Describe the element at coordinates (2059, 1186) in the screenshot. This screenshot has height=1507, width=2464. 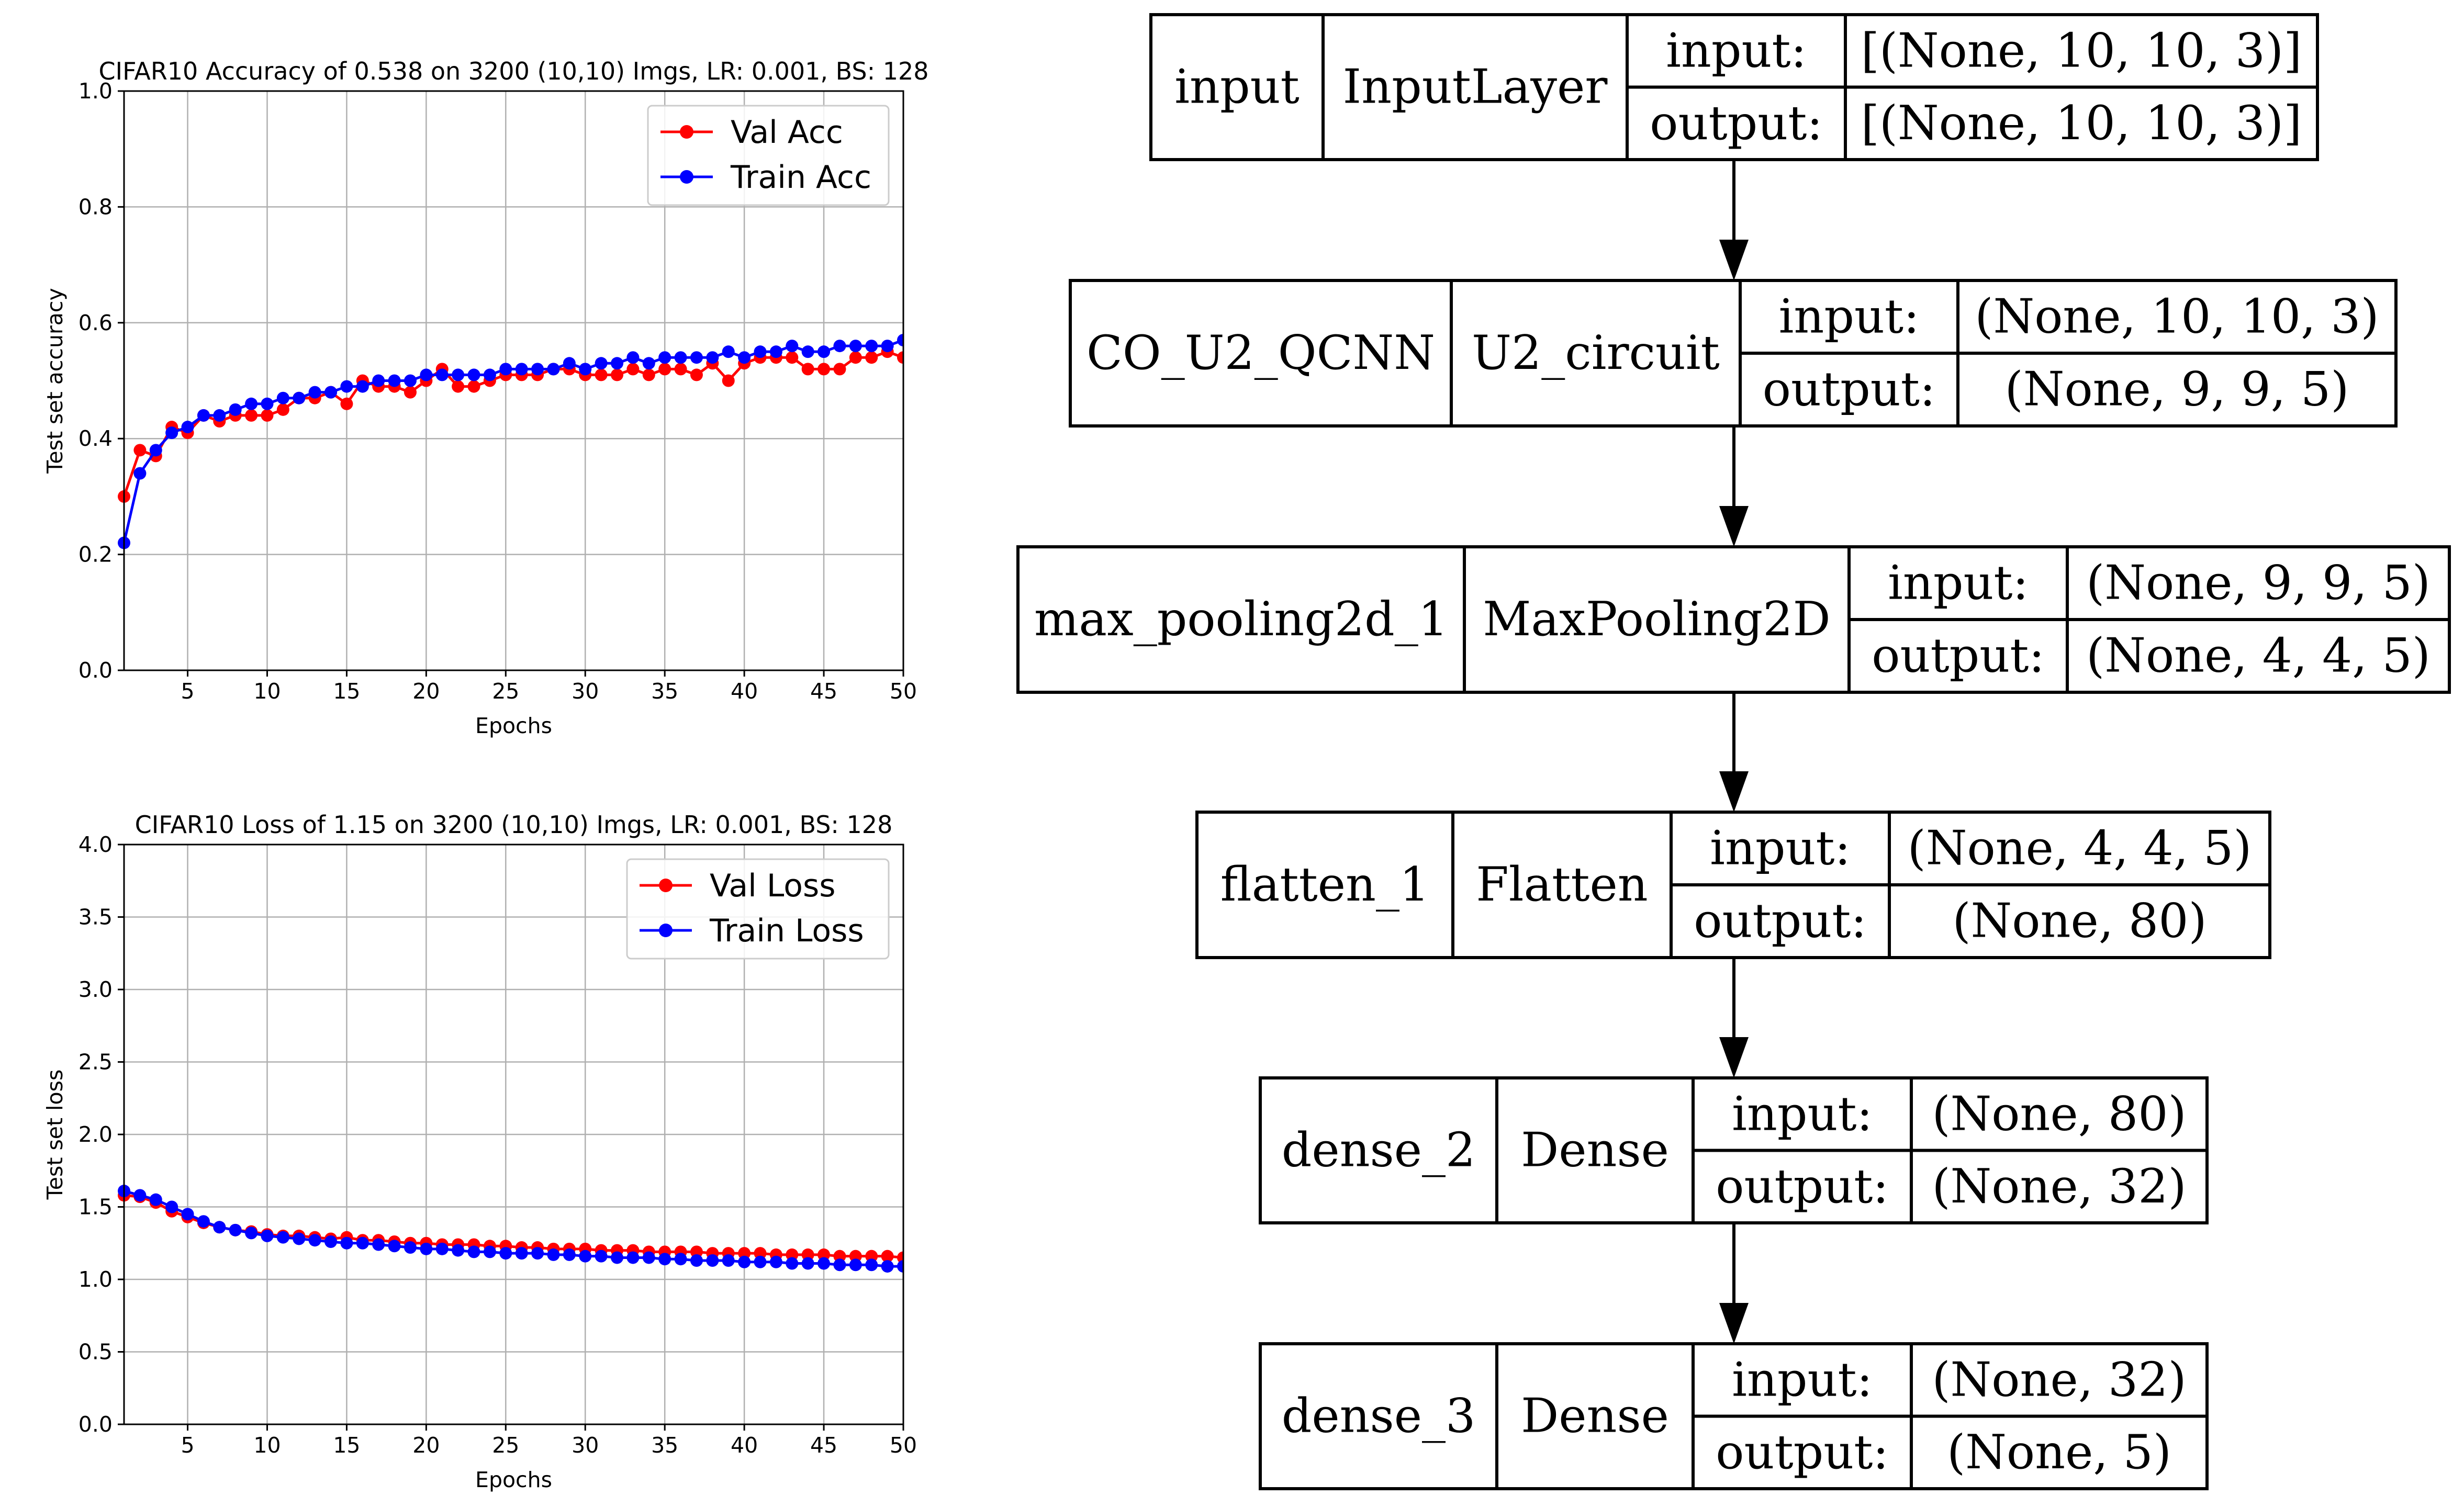
I see `output-shape: (None, 32)` at that location.